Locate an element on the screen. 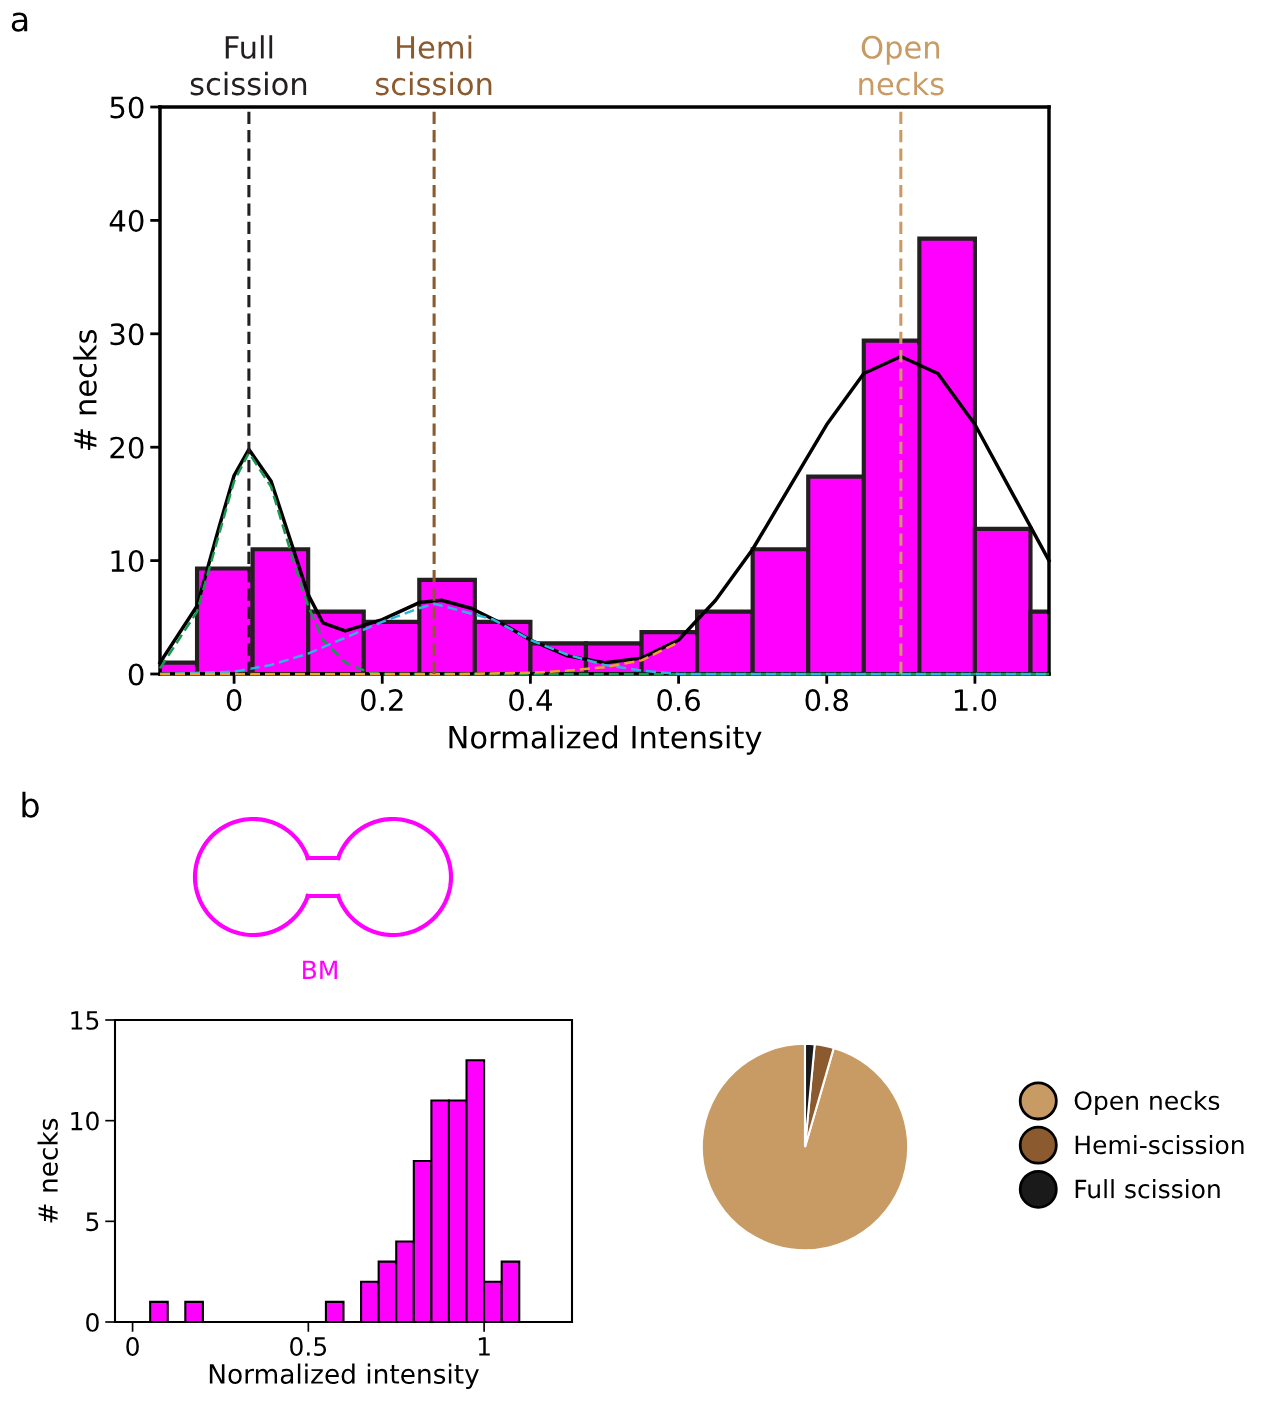 This screenshot has width=1267, height=1402. x-tick-label: 0.5 is located at coordinates (308, 1346).